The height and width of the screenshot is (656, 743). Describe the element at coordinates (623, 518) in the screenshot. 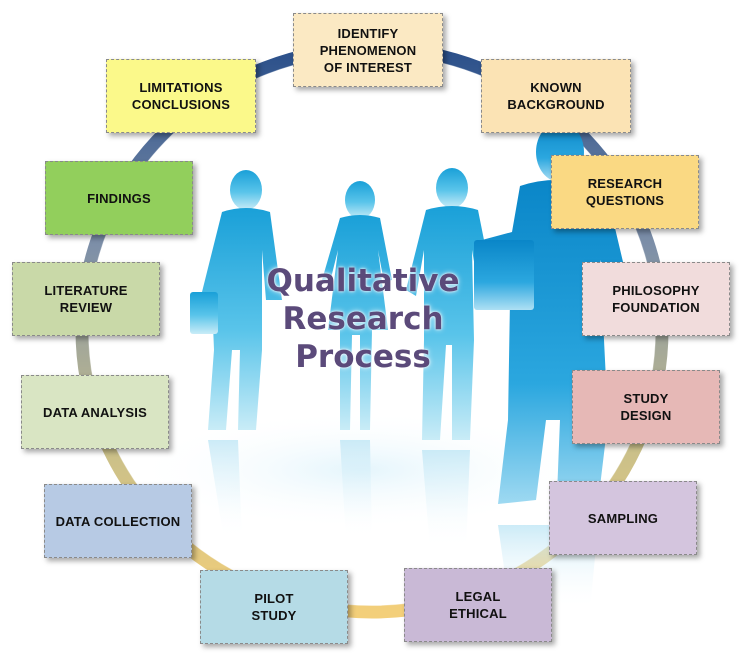

I see `step-sampling: SAMPLING` at that location.